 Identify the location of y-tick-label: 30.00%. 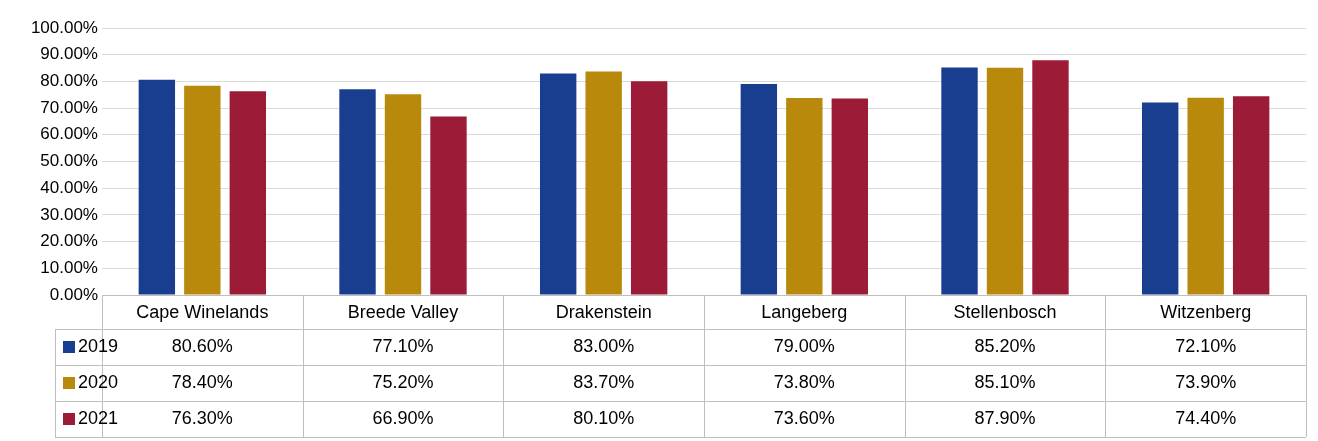
(69, 214).